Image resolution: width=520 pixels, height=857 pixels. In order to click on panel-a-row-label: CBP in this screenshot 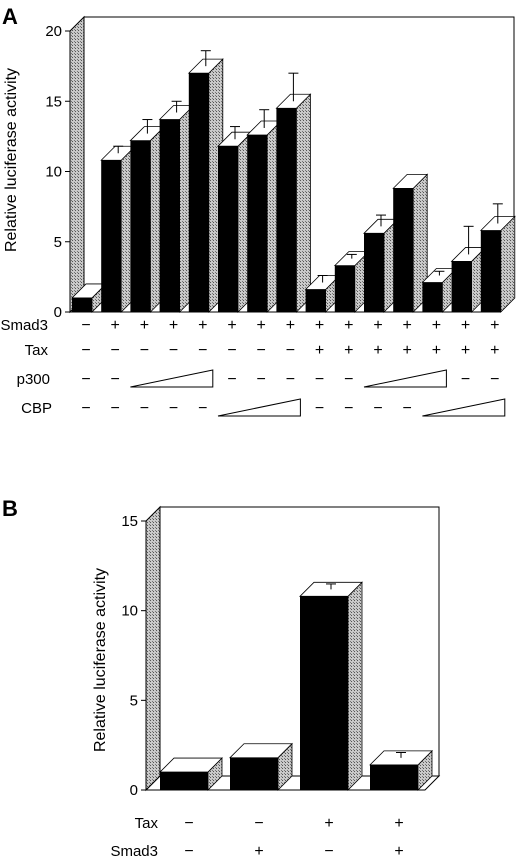, I will do `click(36, 408)`.